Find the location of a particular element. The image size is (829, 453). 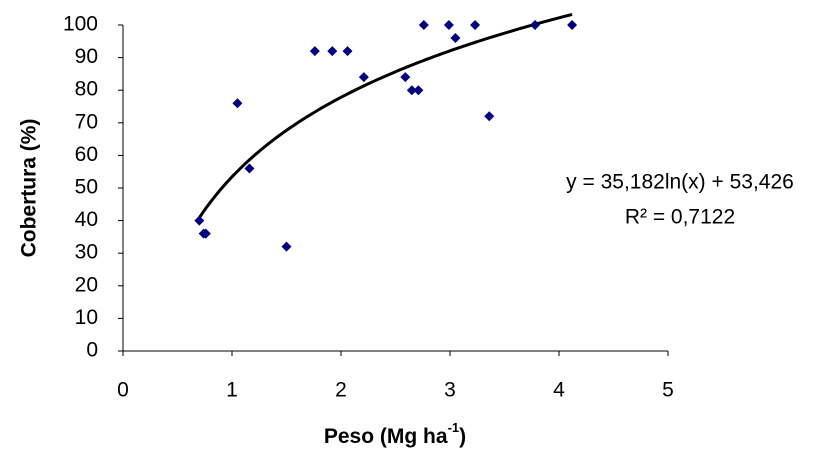

y-tick-label: 0 is located at coordinates (92, 350).